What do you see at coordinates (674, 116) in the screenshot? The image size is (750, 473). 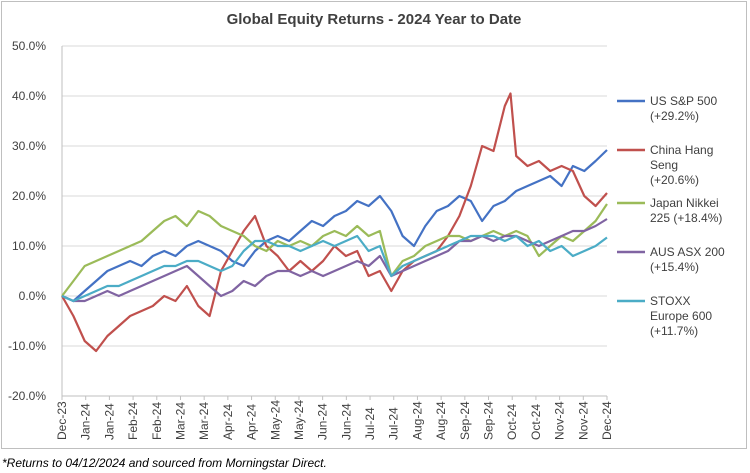 I see `legend-us-s-p-500-label: (+29.2%)` at bounding box center [674, 116].